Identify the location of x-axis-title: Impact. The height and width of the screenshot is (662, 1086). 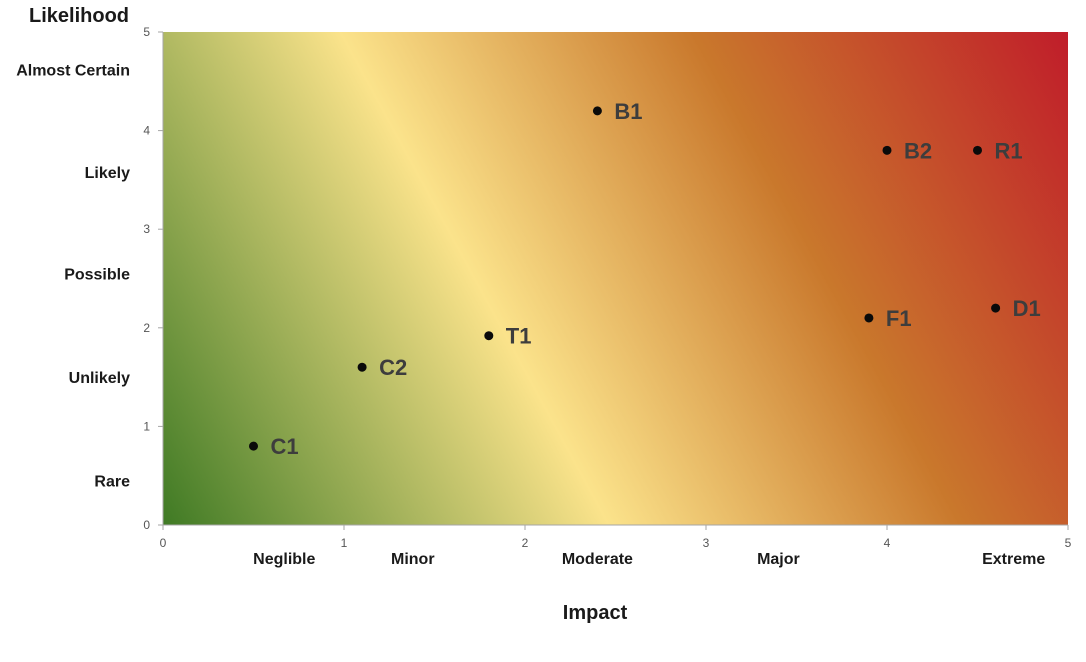
(595, 613).